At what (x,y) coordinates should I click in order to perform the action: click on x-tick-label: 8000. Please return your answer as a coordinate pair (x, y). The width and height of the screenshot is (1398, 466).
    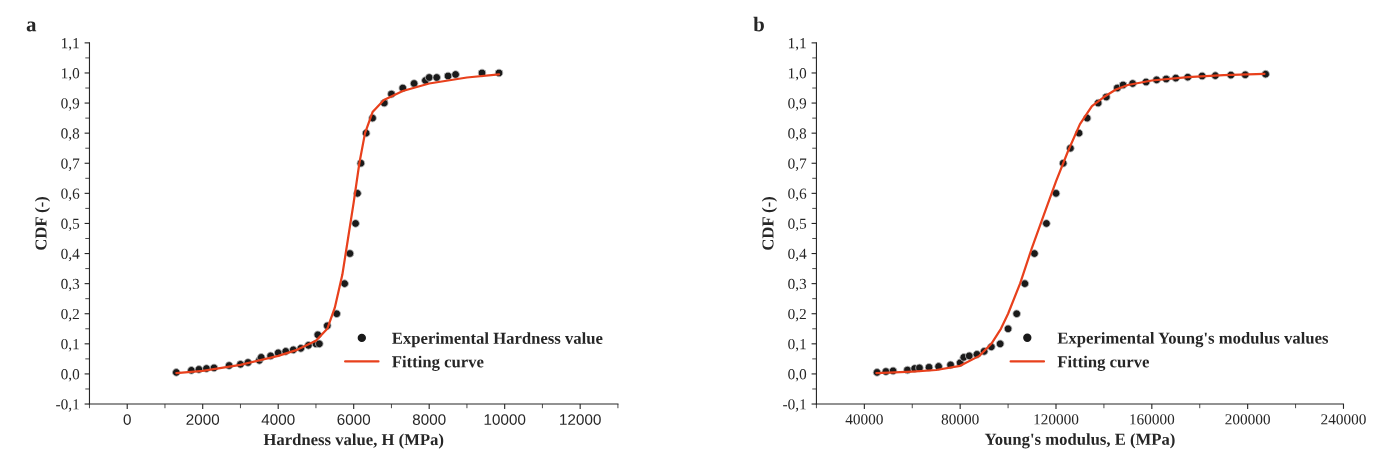
    Looking at the image, I should click on (429, 419).